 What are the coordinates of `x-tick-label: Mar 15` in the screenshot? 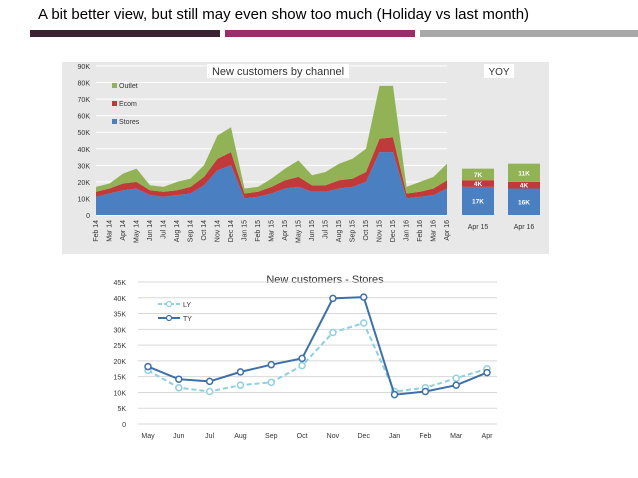 It's located at (272, 231).